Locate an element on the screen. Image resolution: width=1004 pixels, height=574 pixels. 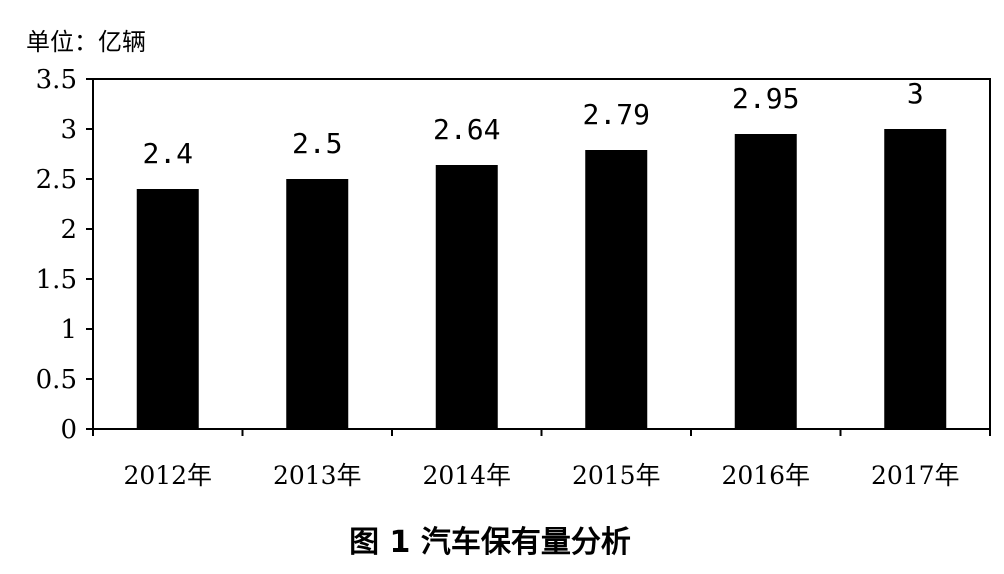
bar-2014年 is located at coordinates (466, 297).